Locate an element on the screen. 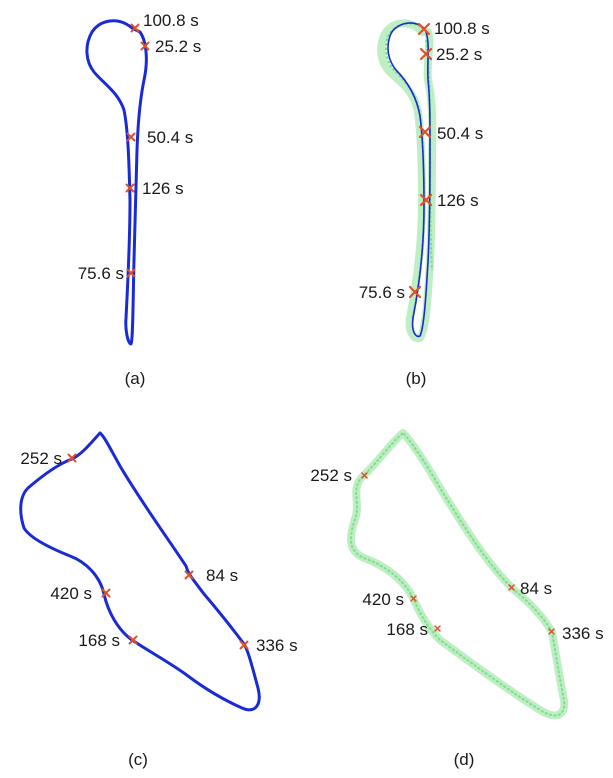  panel-d-estimate-thin is located at coordinates (458, 574).